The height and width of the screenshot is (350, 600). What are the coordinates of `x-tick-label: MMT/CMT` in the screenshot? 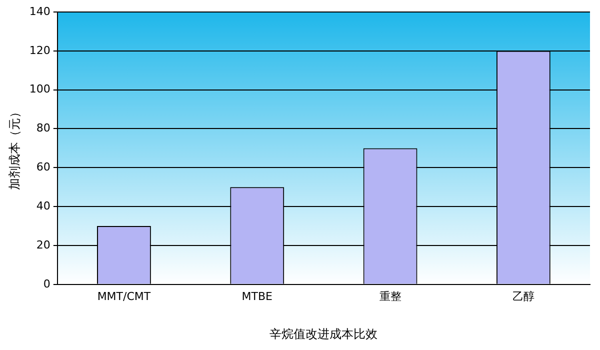 It's located at (124, 296).